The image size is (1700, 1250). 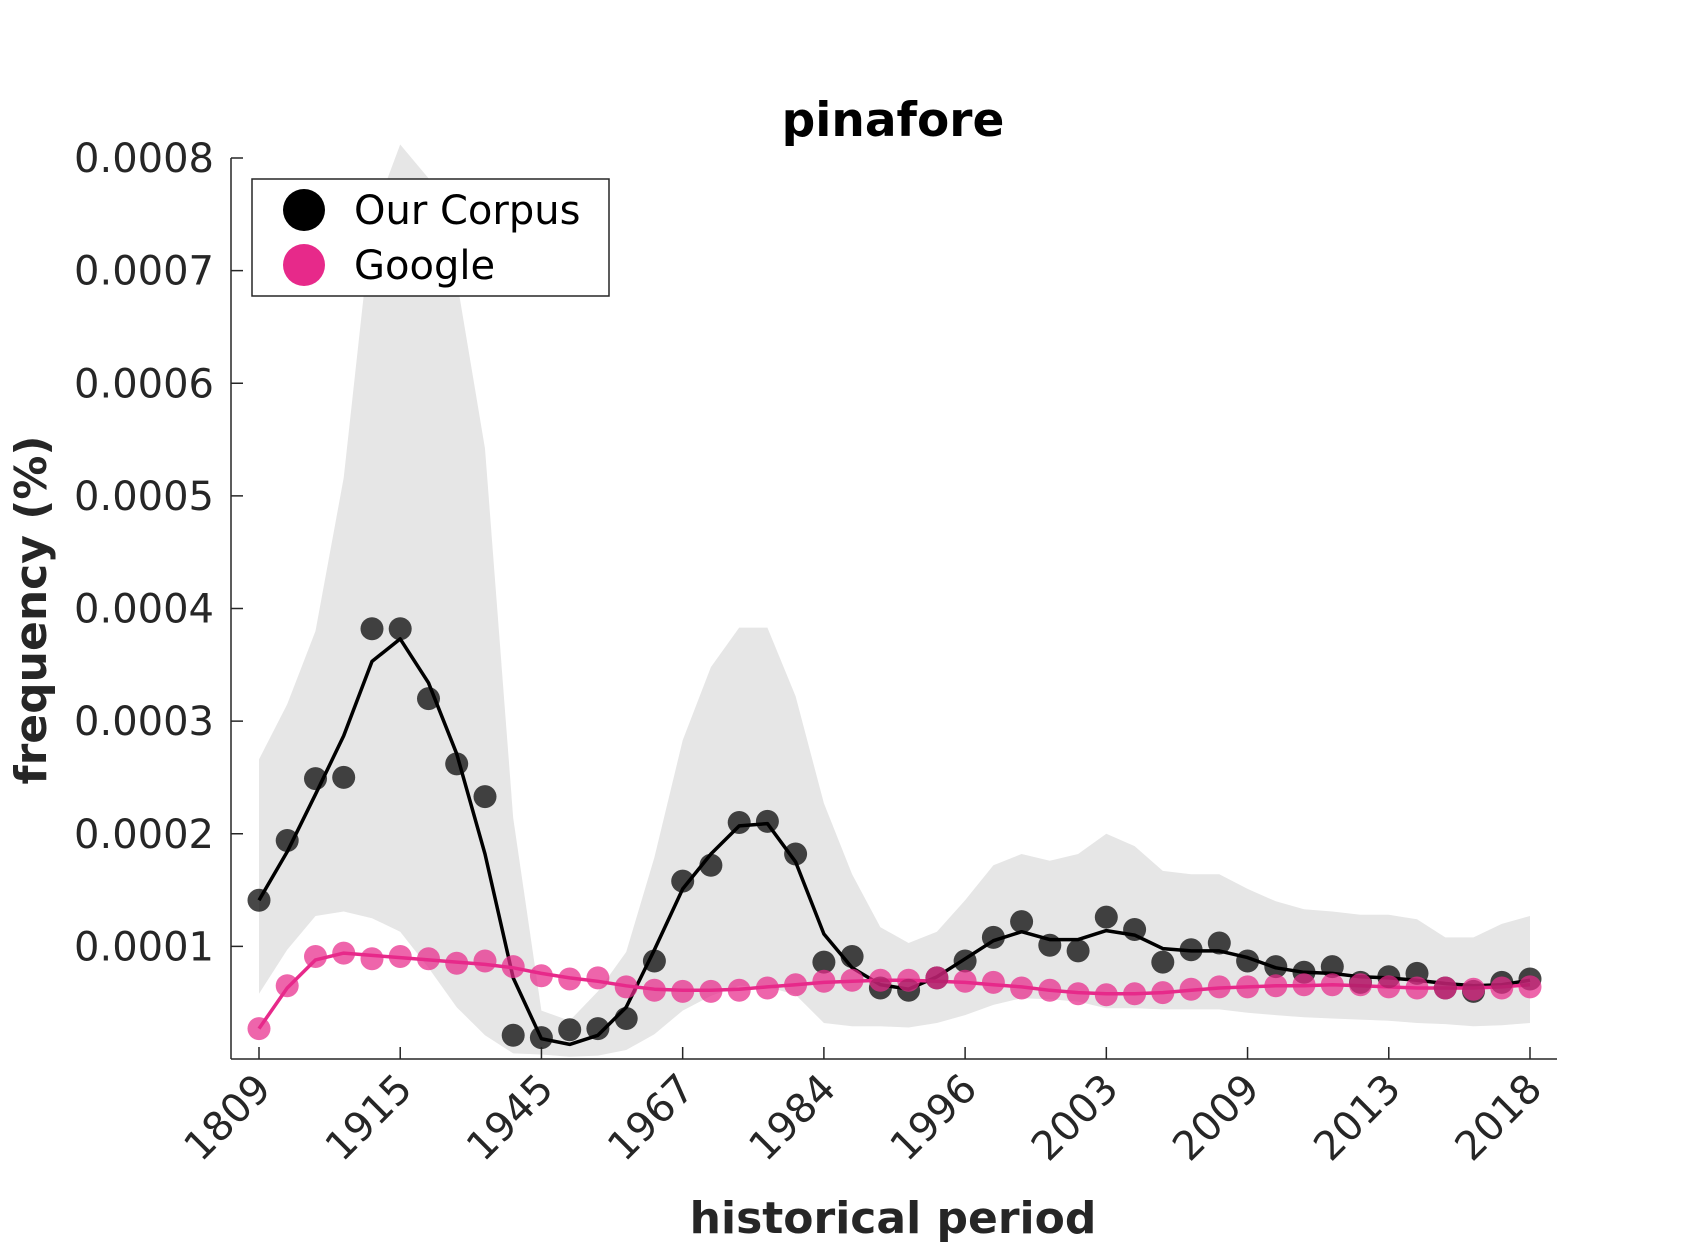 I want to click on legend-label-google: Google, so click(x=424, y=266).